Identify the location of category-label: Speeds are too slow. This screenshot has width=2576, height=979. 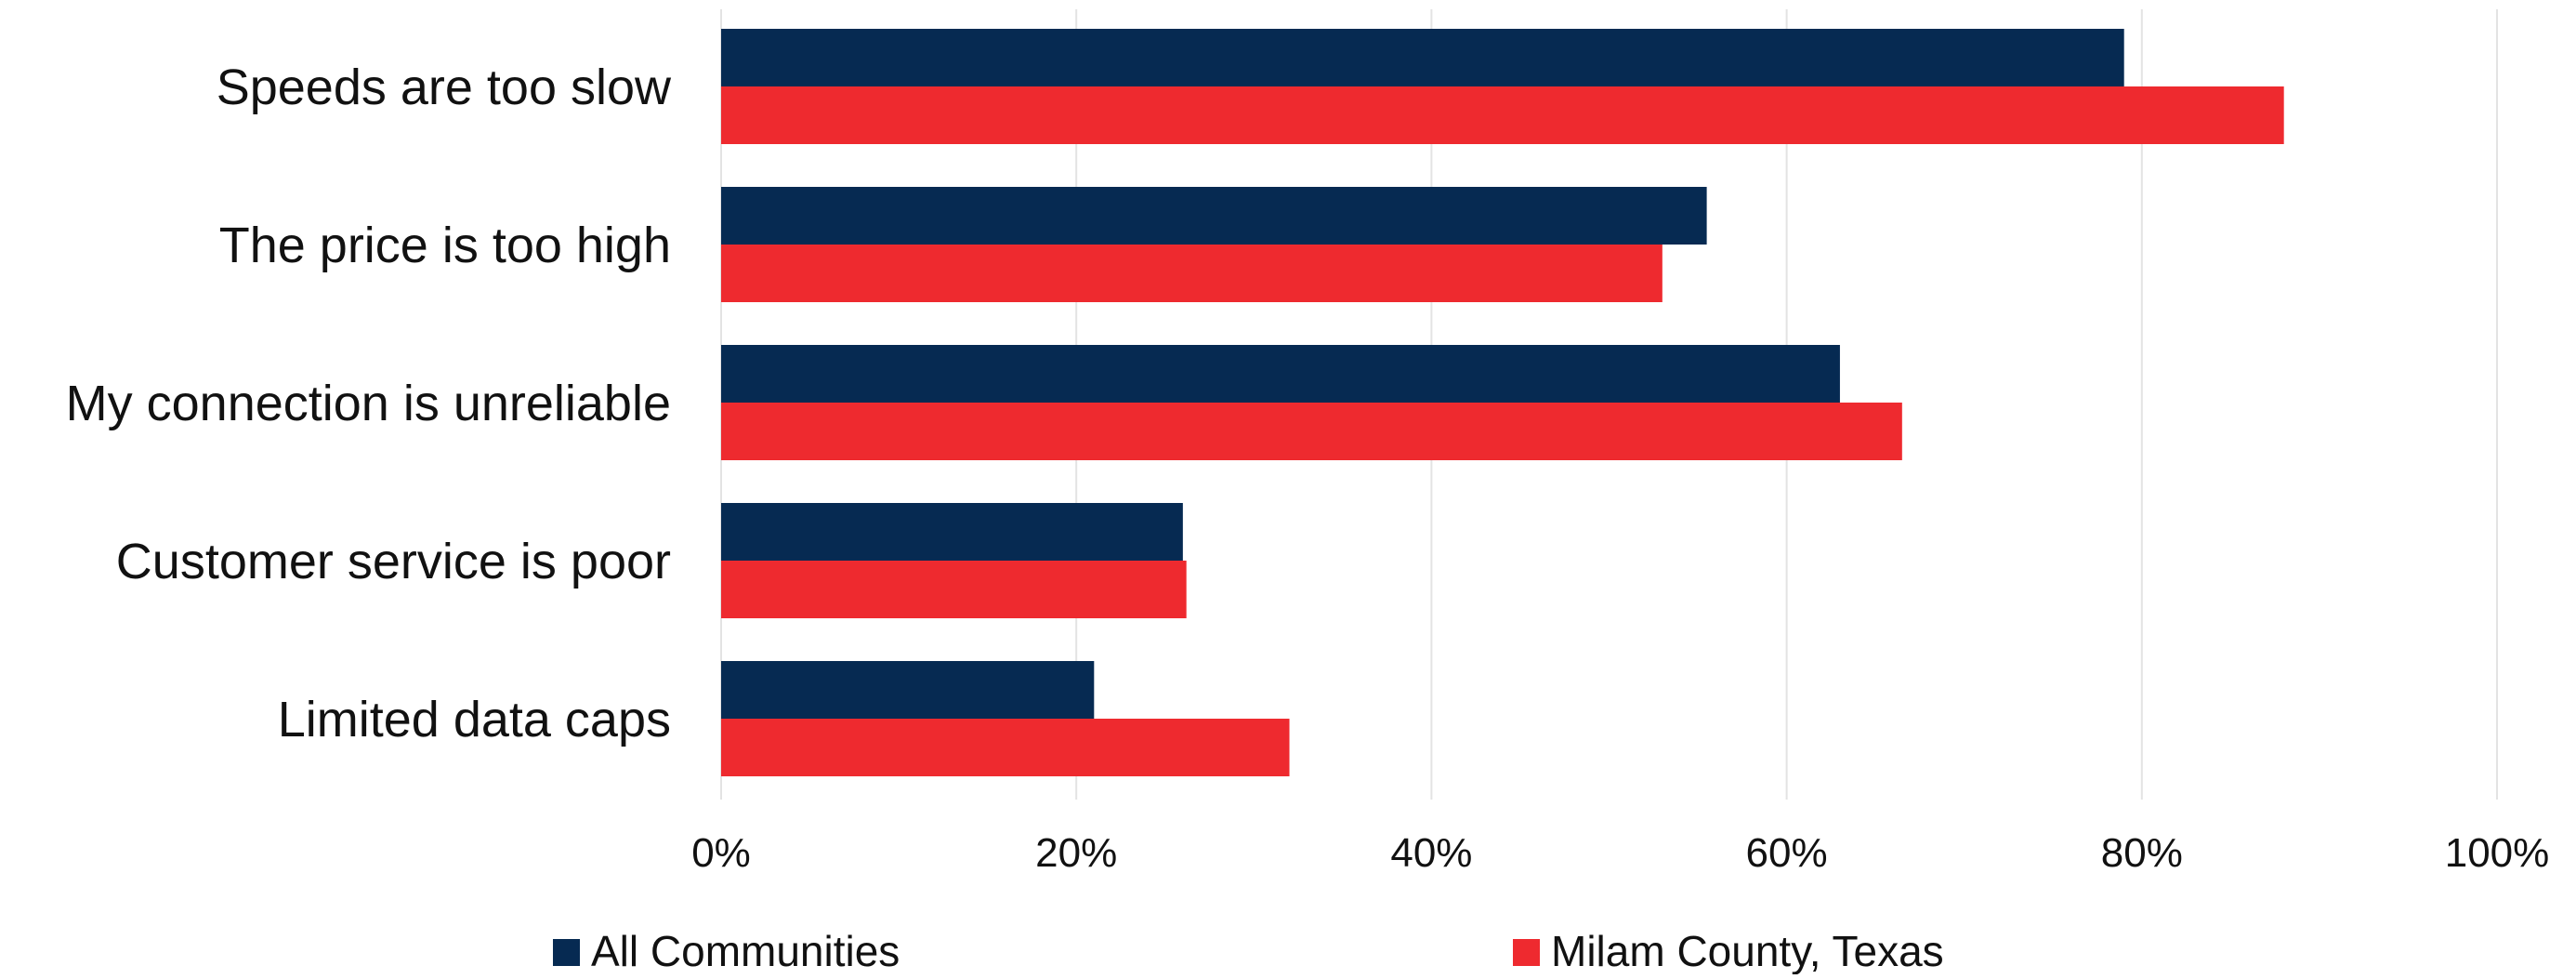
(444, 87).